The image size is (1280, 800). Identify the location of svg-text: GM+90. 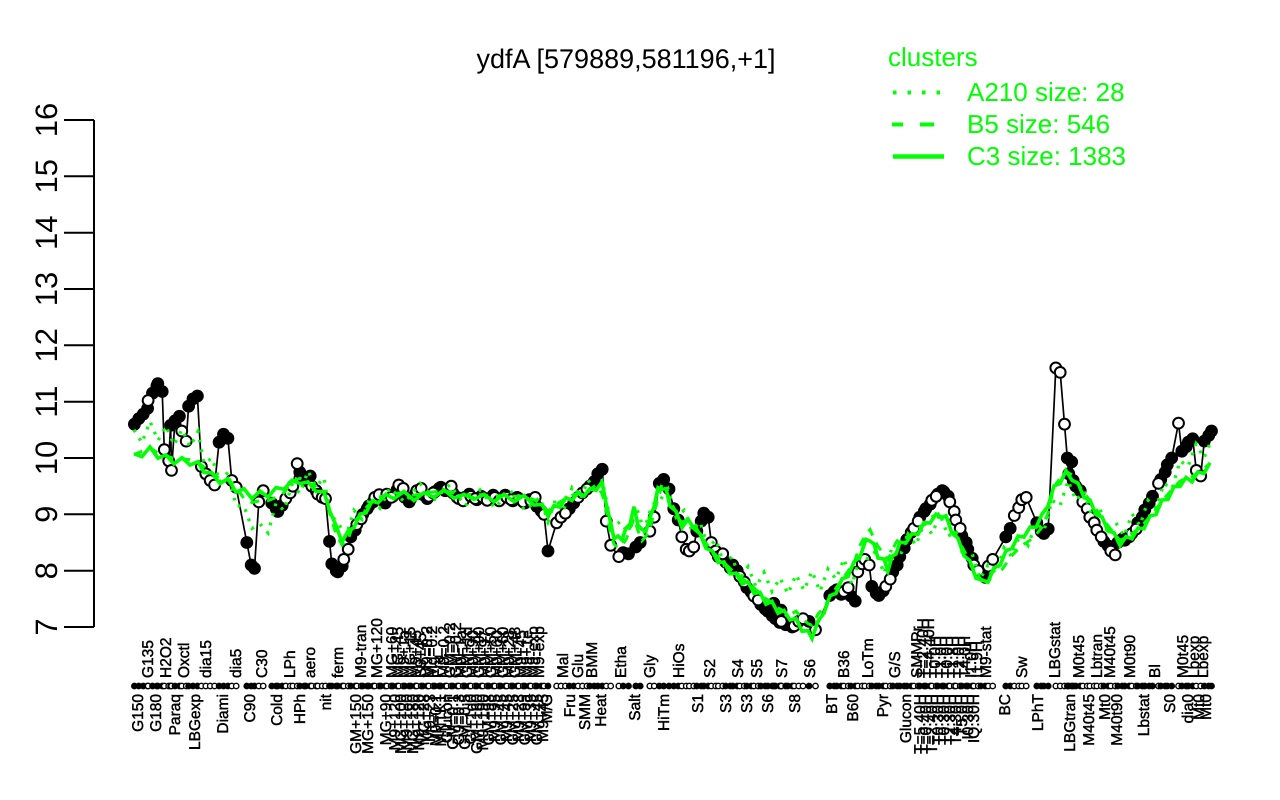
(479, 652).